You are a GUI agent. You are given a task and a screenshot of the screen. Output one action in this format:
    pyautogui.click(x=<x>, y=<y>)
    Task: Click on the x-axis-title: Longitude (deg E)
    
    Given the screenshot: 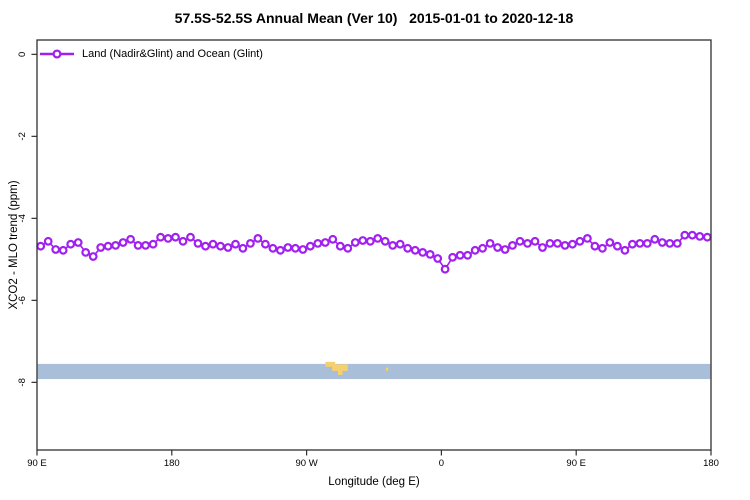 What is the action you would take?
    pyautogui.click(x=374, y=482)
    